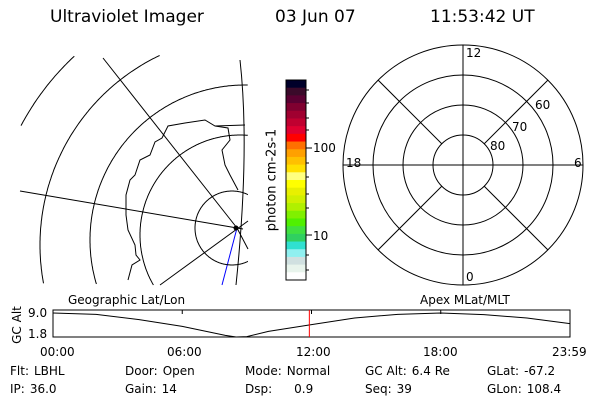 This screenshot has width=600, height=400. Describe the element at coordinates (378, 389) in the screenshot. I see `info-label: Seq:` at that location.